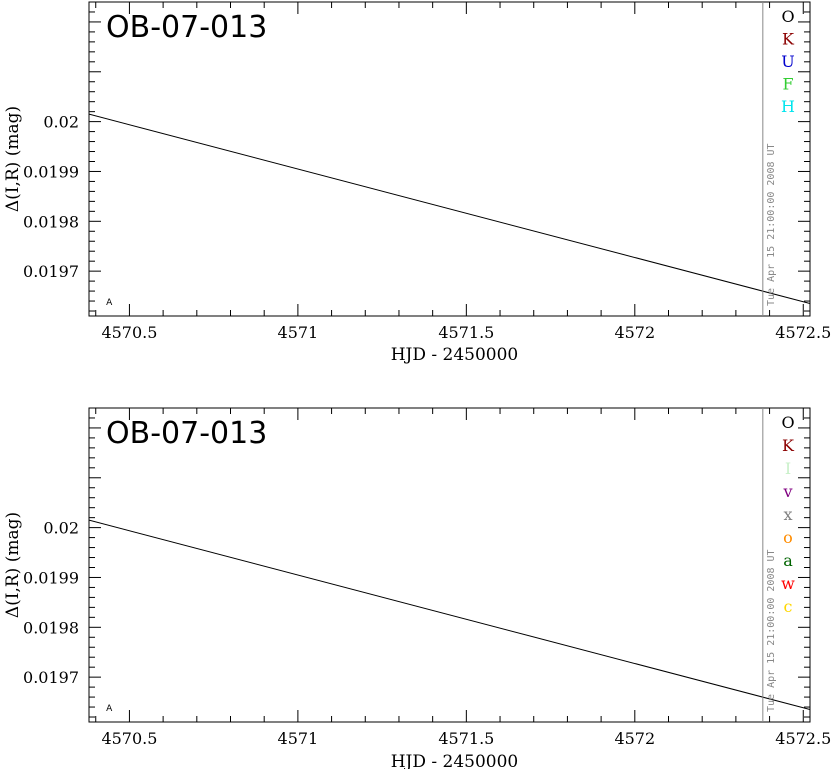 This screenshot has height=769, width=831. What do you see at coordinates (787, 61) in the screenshot?
I see `legend-entry: U` at bounding box center [787, 61].